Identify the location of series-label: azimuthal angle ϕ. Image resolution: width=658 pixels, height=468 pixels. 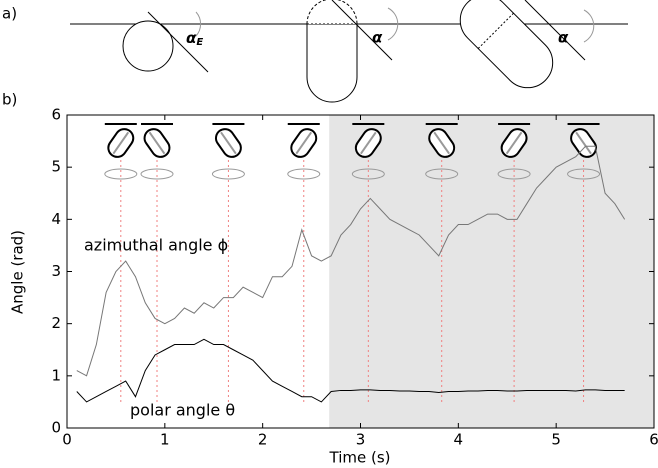
(156, 245).